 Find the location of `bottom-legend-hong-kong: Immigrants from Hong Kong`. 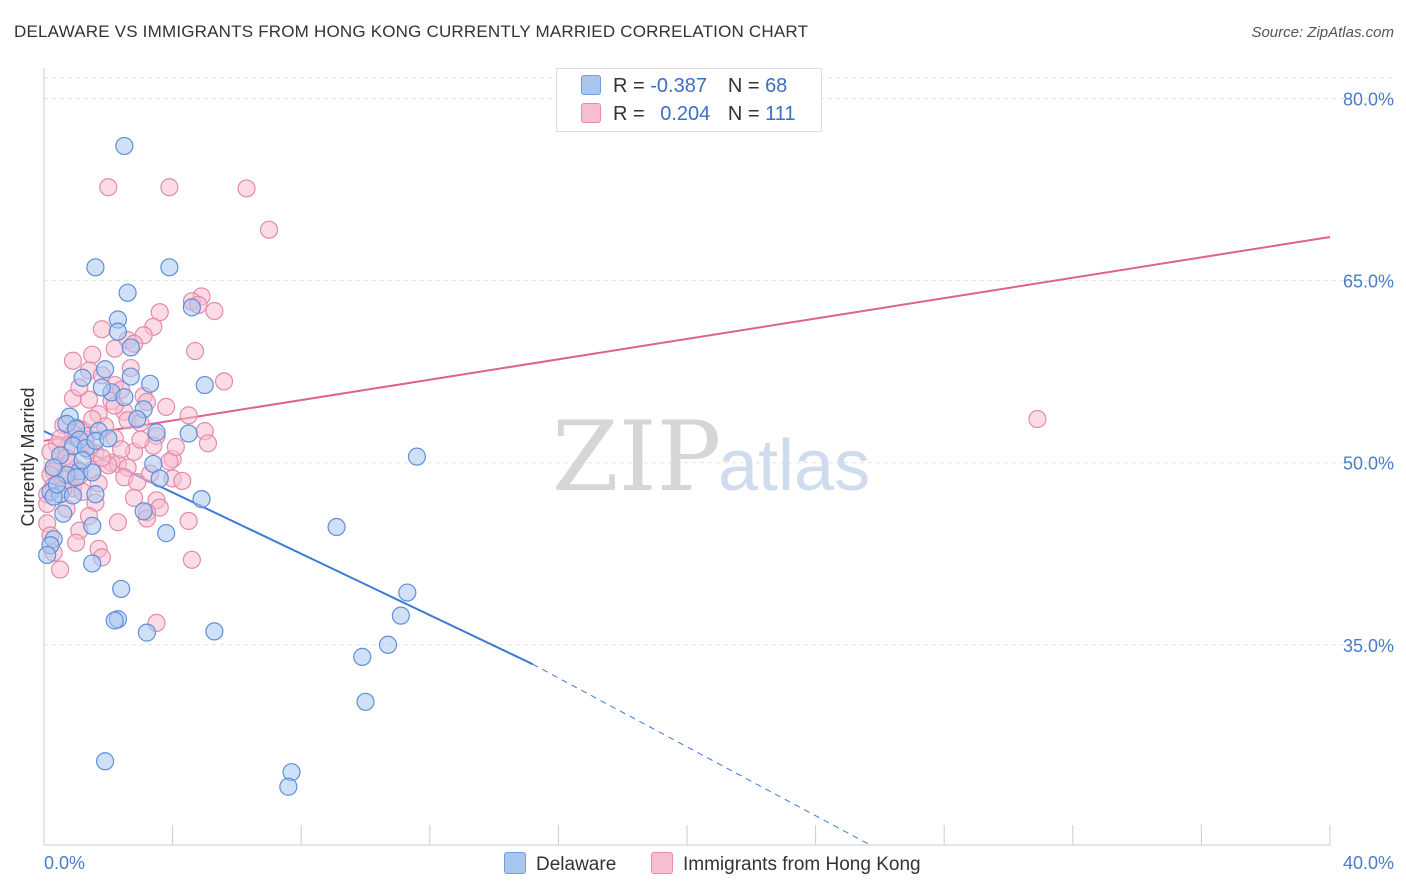

bottom-legend-hong-kong: Immigrants from Hong Kong is located at coordinates (786, 864).